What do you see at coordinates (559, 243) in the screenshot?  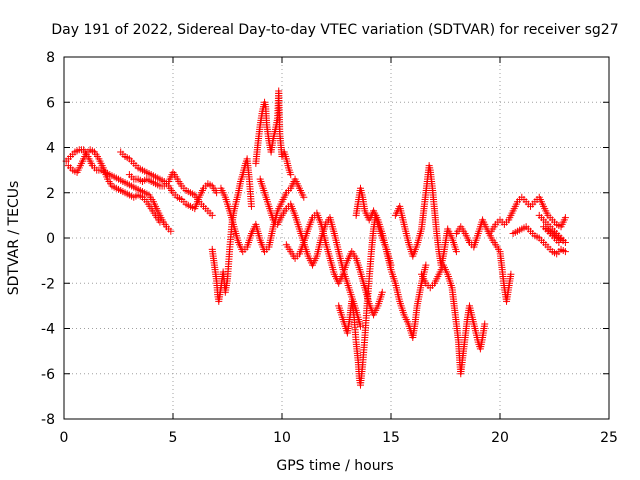 I see `data-point-sat-q` at bounding box center [559, 243].